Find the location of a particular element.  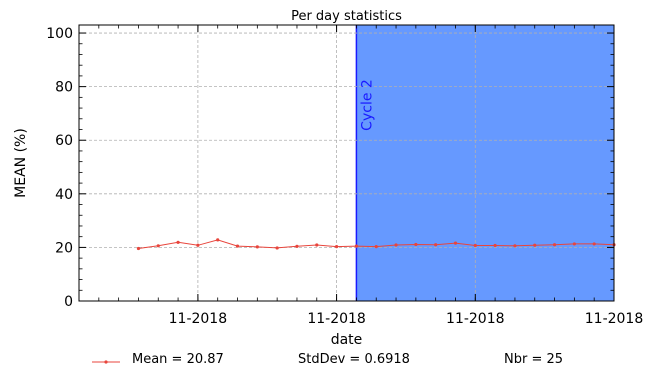

legend-nbr: Nbr = 25 is located at coordinates (534, 359).